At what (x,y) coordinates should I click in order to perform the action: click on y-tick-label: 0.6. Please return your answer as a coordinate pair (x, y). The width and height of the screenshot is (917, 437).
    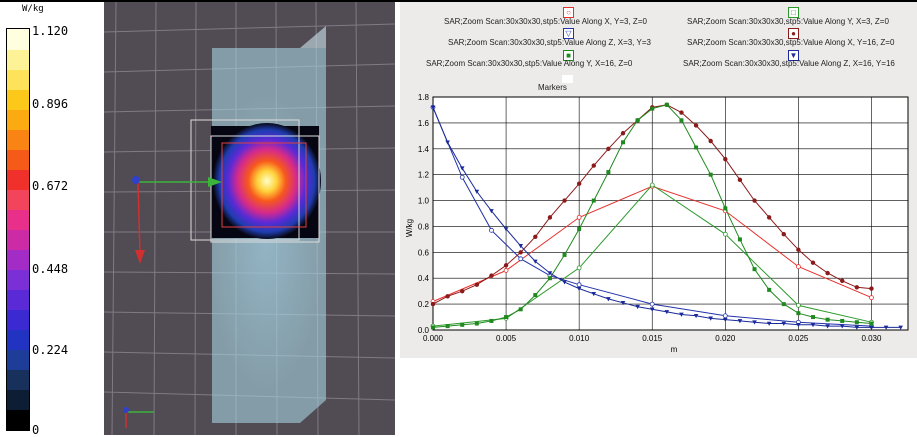
    Looking at the image, I should click on (424, 252).